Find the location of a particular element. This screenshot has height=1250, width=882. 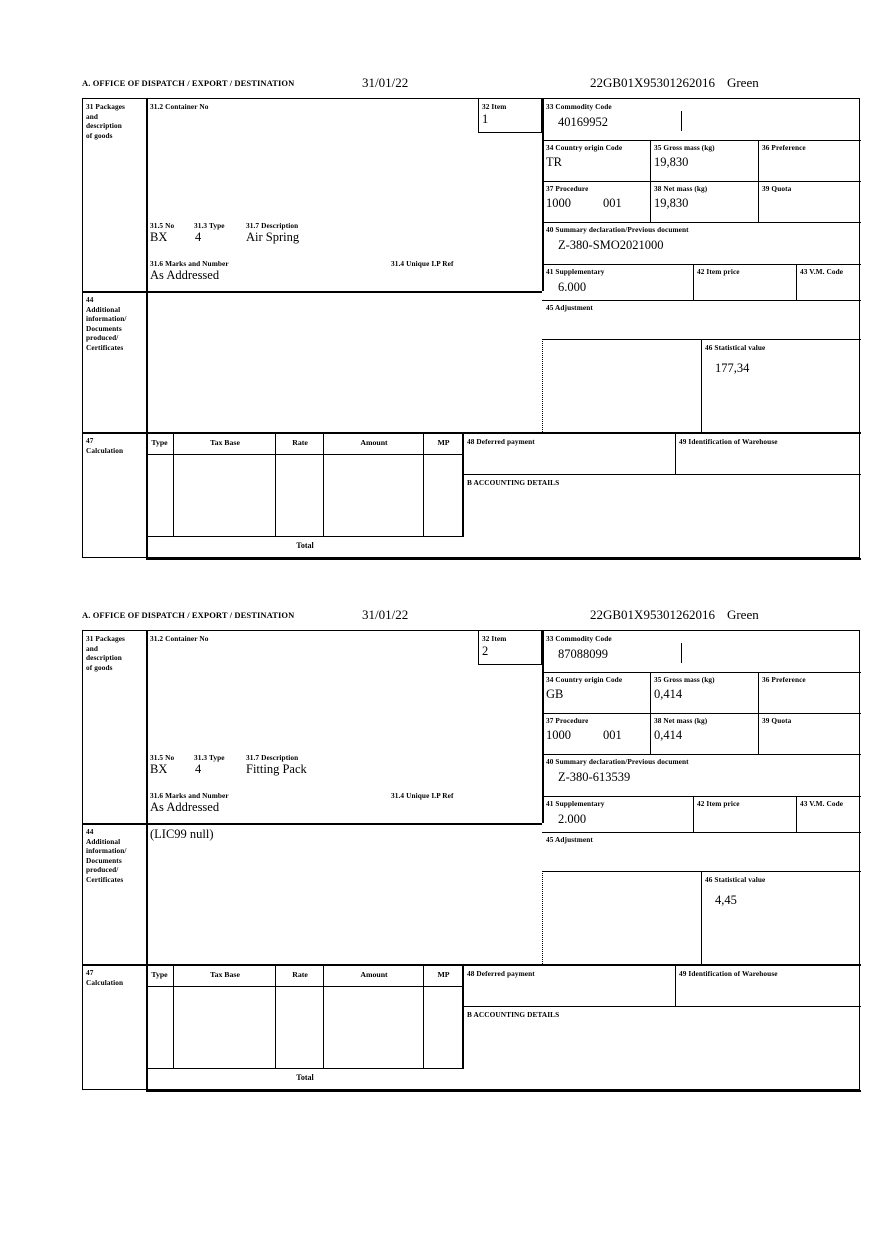

box-b-accounting-label: B ACCOUNTING DETAILS is located at coordinates (513, 1014).